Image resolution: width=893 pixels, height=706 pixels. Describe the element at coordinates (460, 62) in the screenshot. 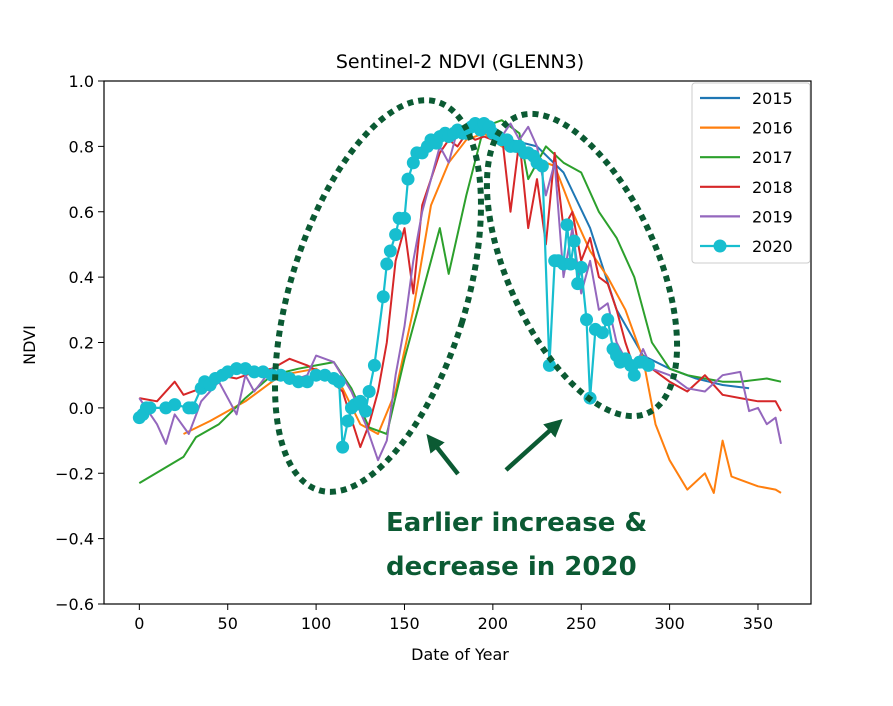

I see `chart-title: Sentinel-2 NDVI (GLENN3)` at that location.